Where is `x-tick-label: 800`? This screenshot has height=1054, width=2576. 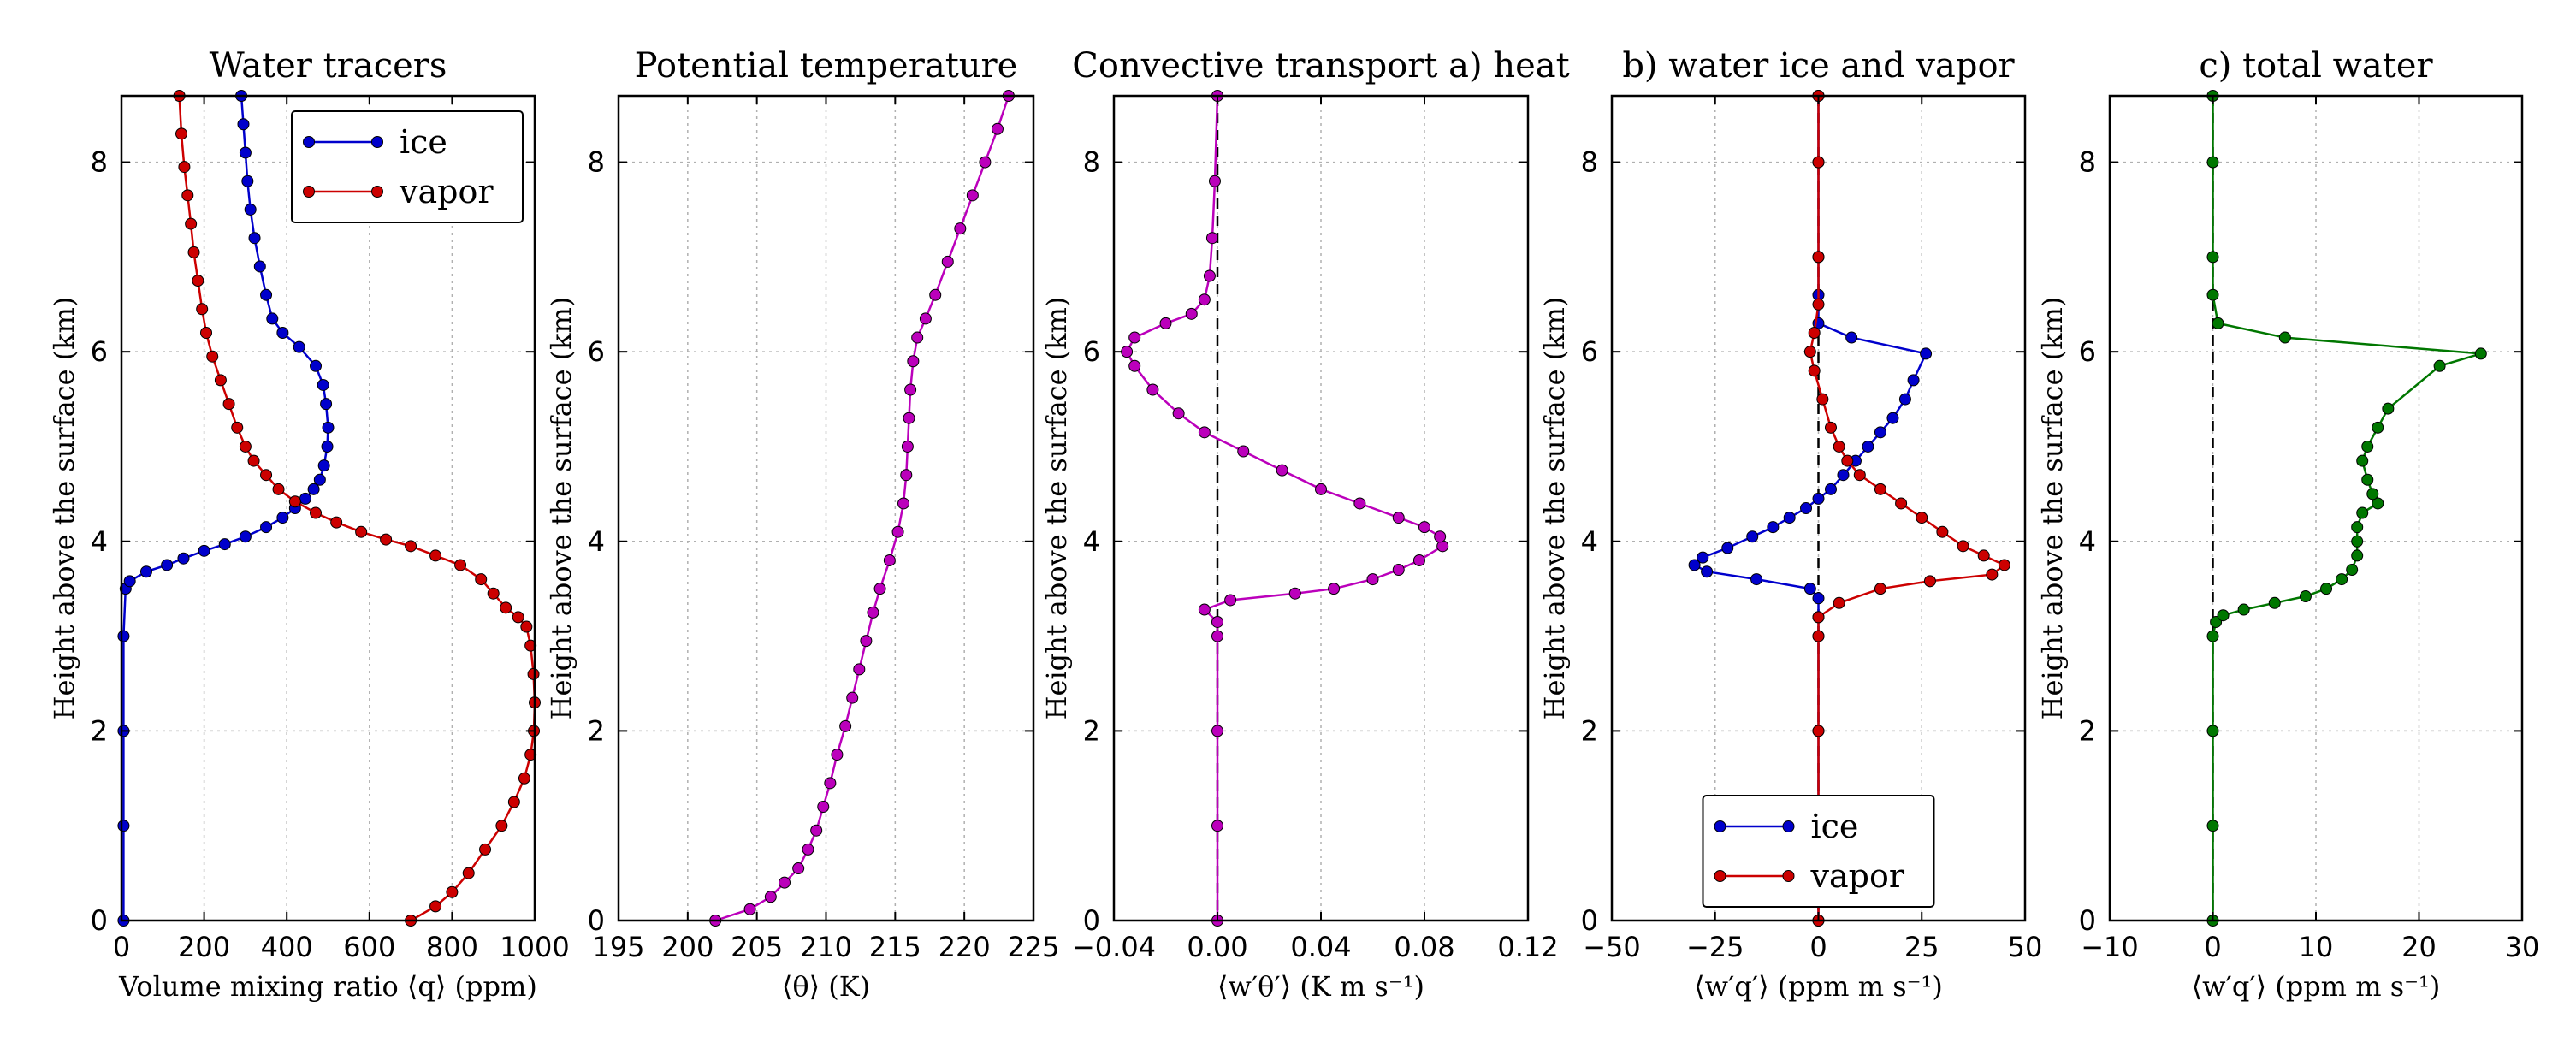
x-tick-label: 800 is located at coordinates (452, 947).